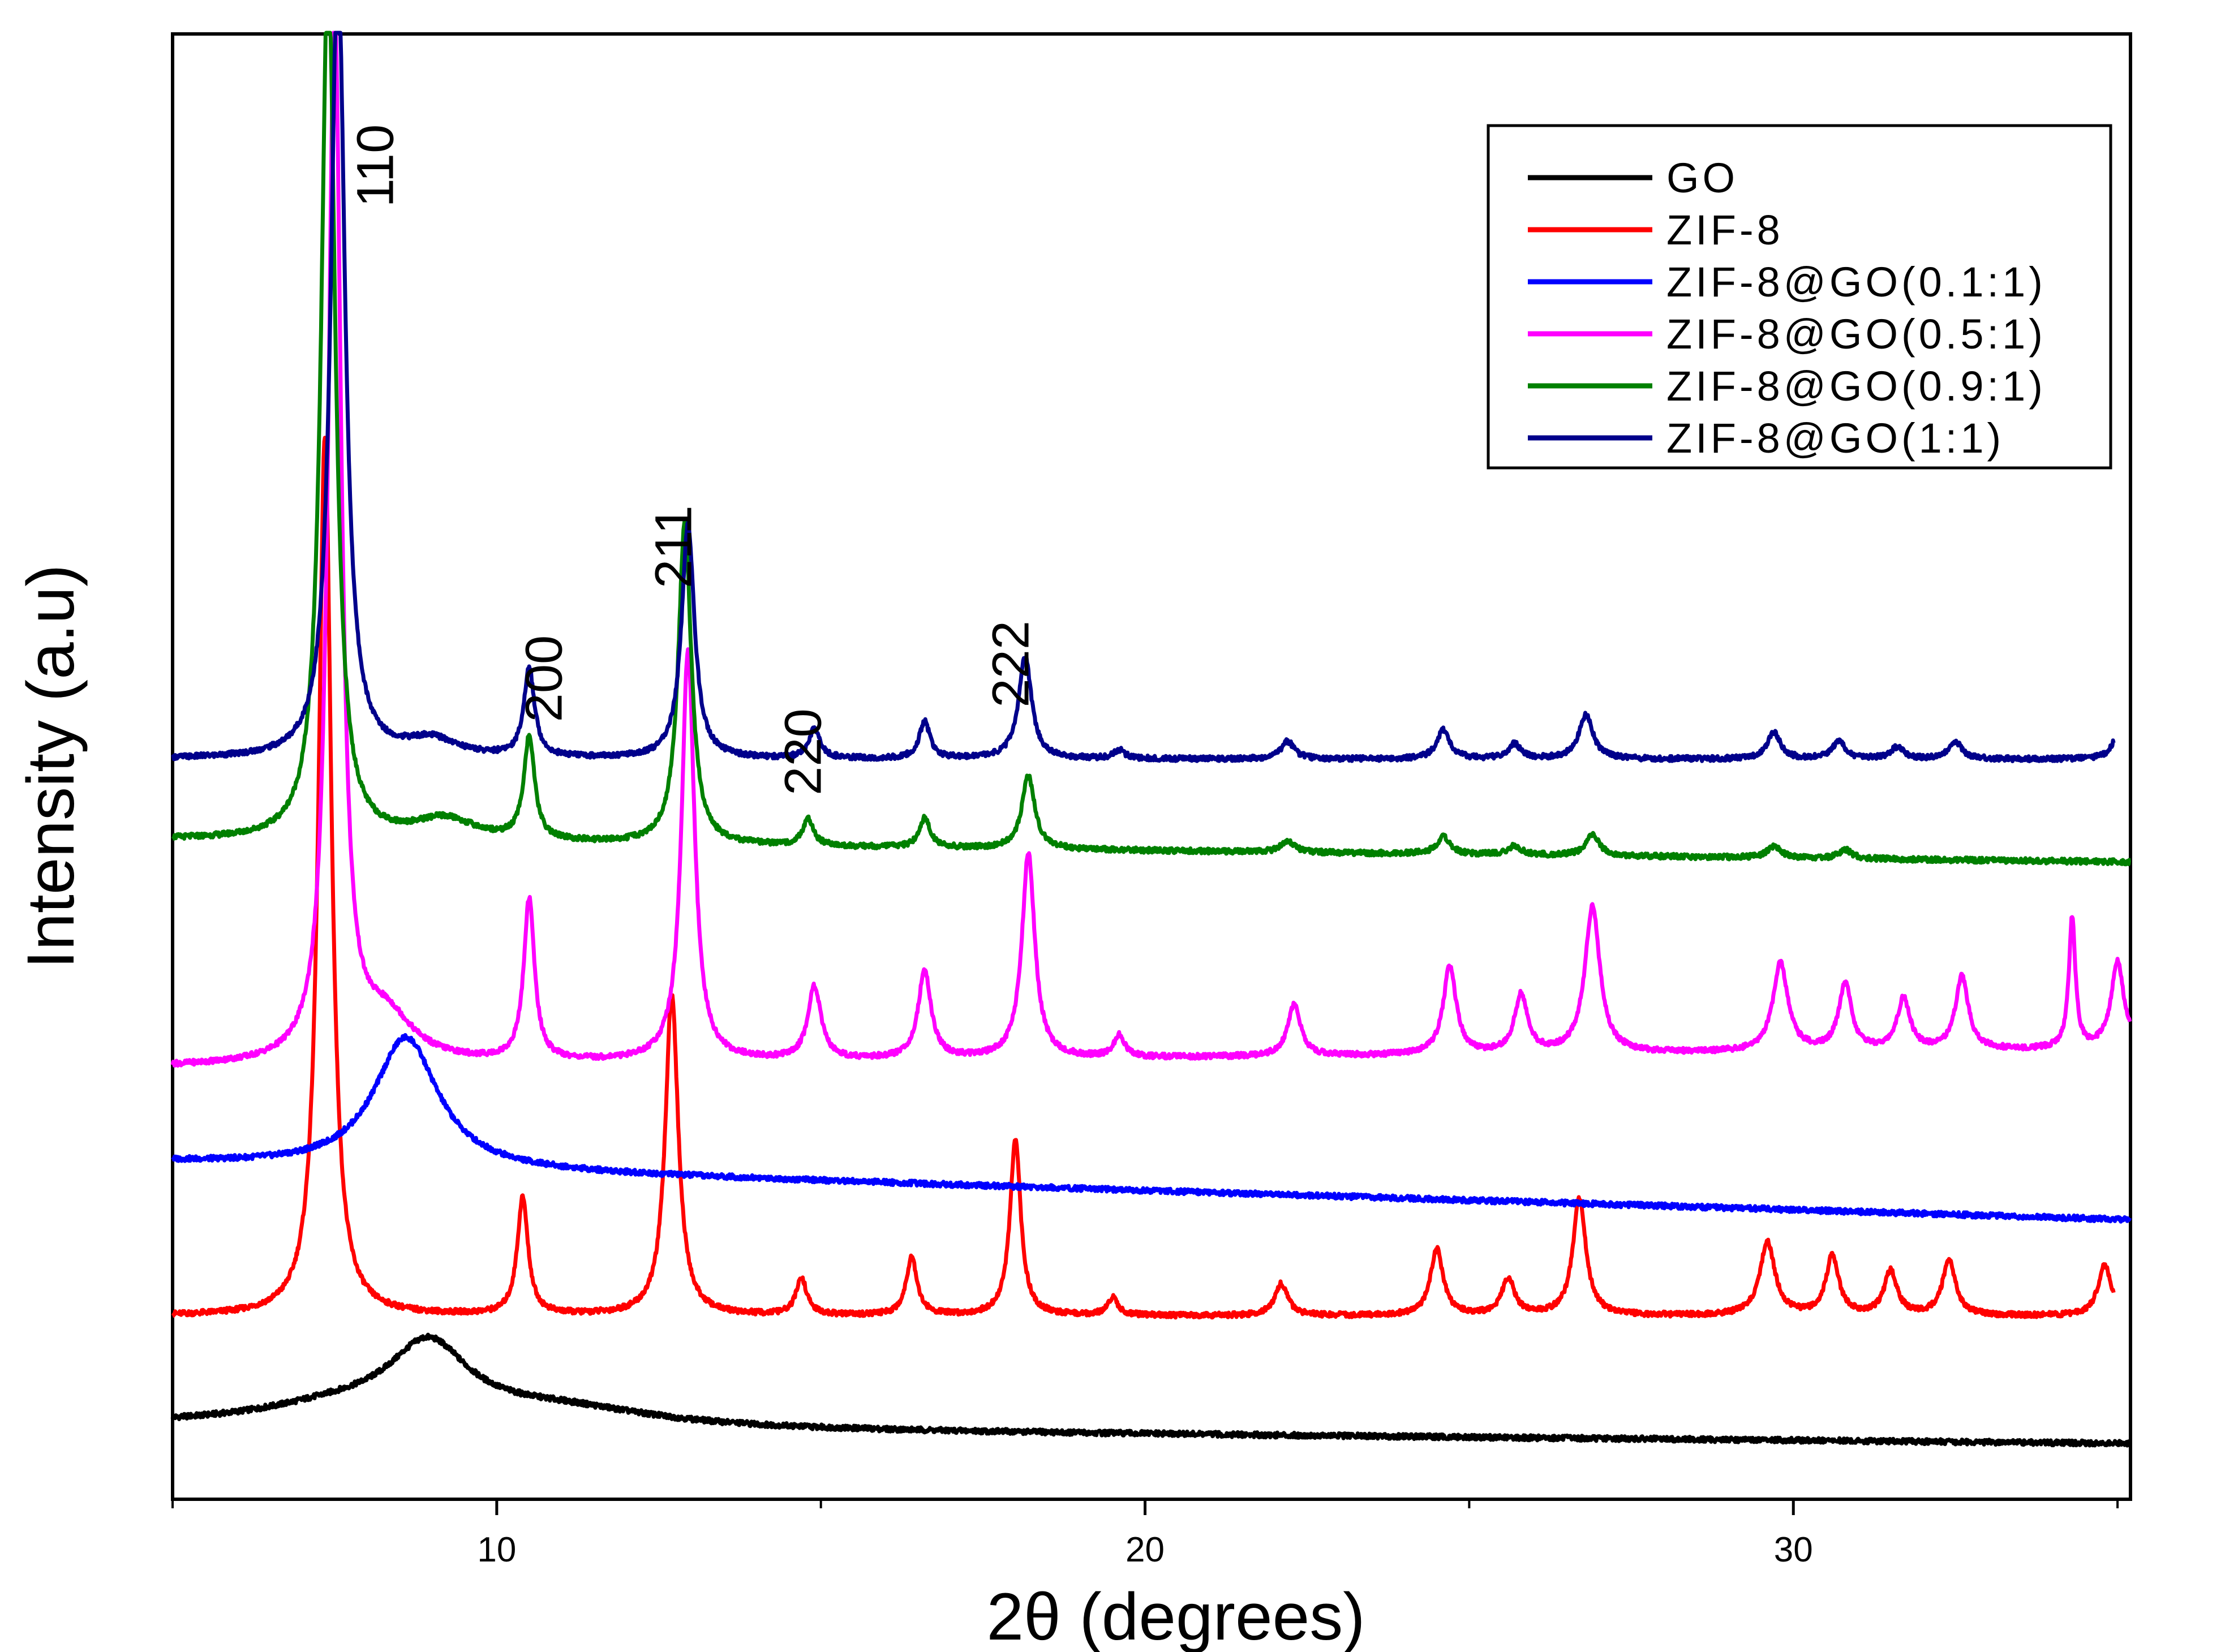 The height and width of the screenshot is (1652, 2238). What do you see at coordinates (1151, 1390) in the screenshot?
I see `series-line-go` at bounding box center [1151, 1390].